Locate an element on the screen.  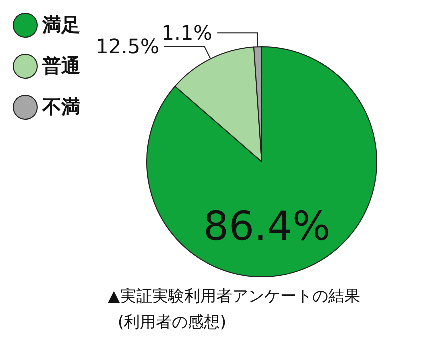
data-label: 1.1% is located at coordinates (187, 33).